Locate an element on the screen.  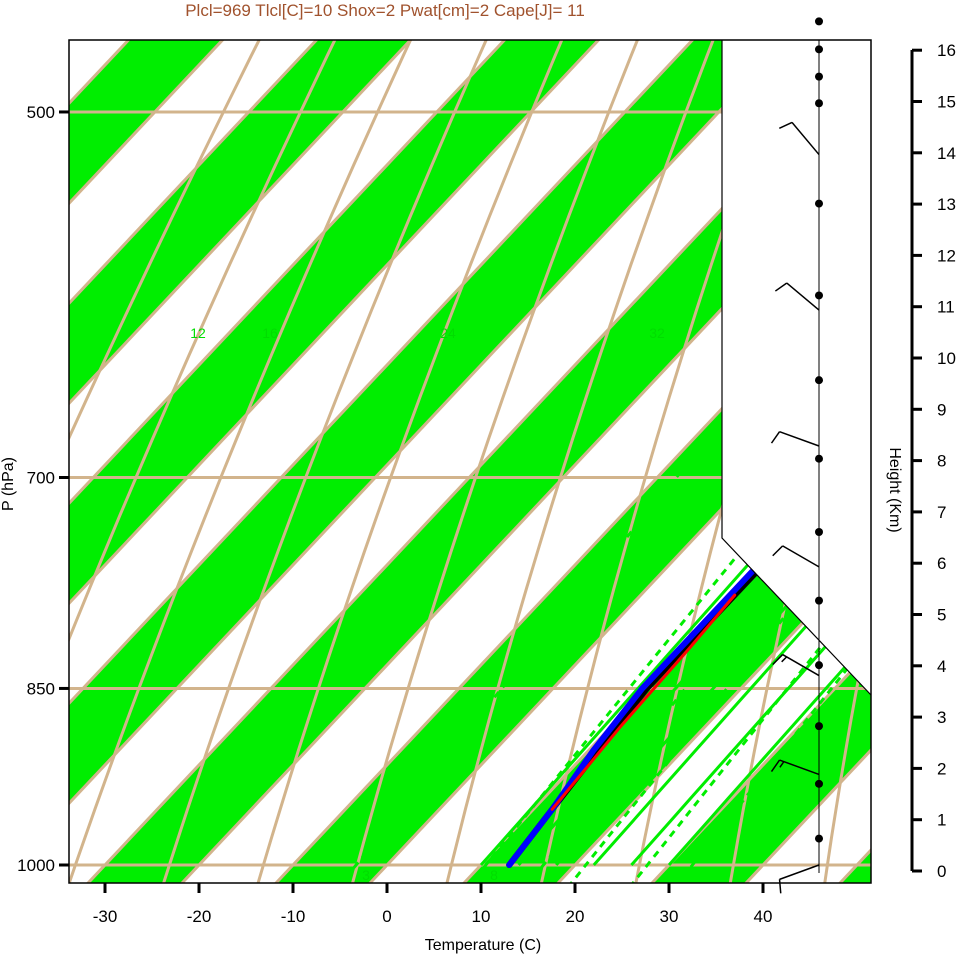
y-tick-label: 700 is located at coordinates (41, 478).